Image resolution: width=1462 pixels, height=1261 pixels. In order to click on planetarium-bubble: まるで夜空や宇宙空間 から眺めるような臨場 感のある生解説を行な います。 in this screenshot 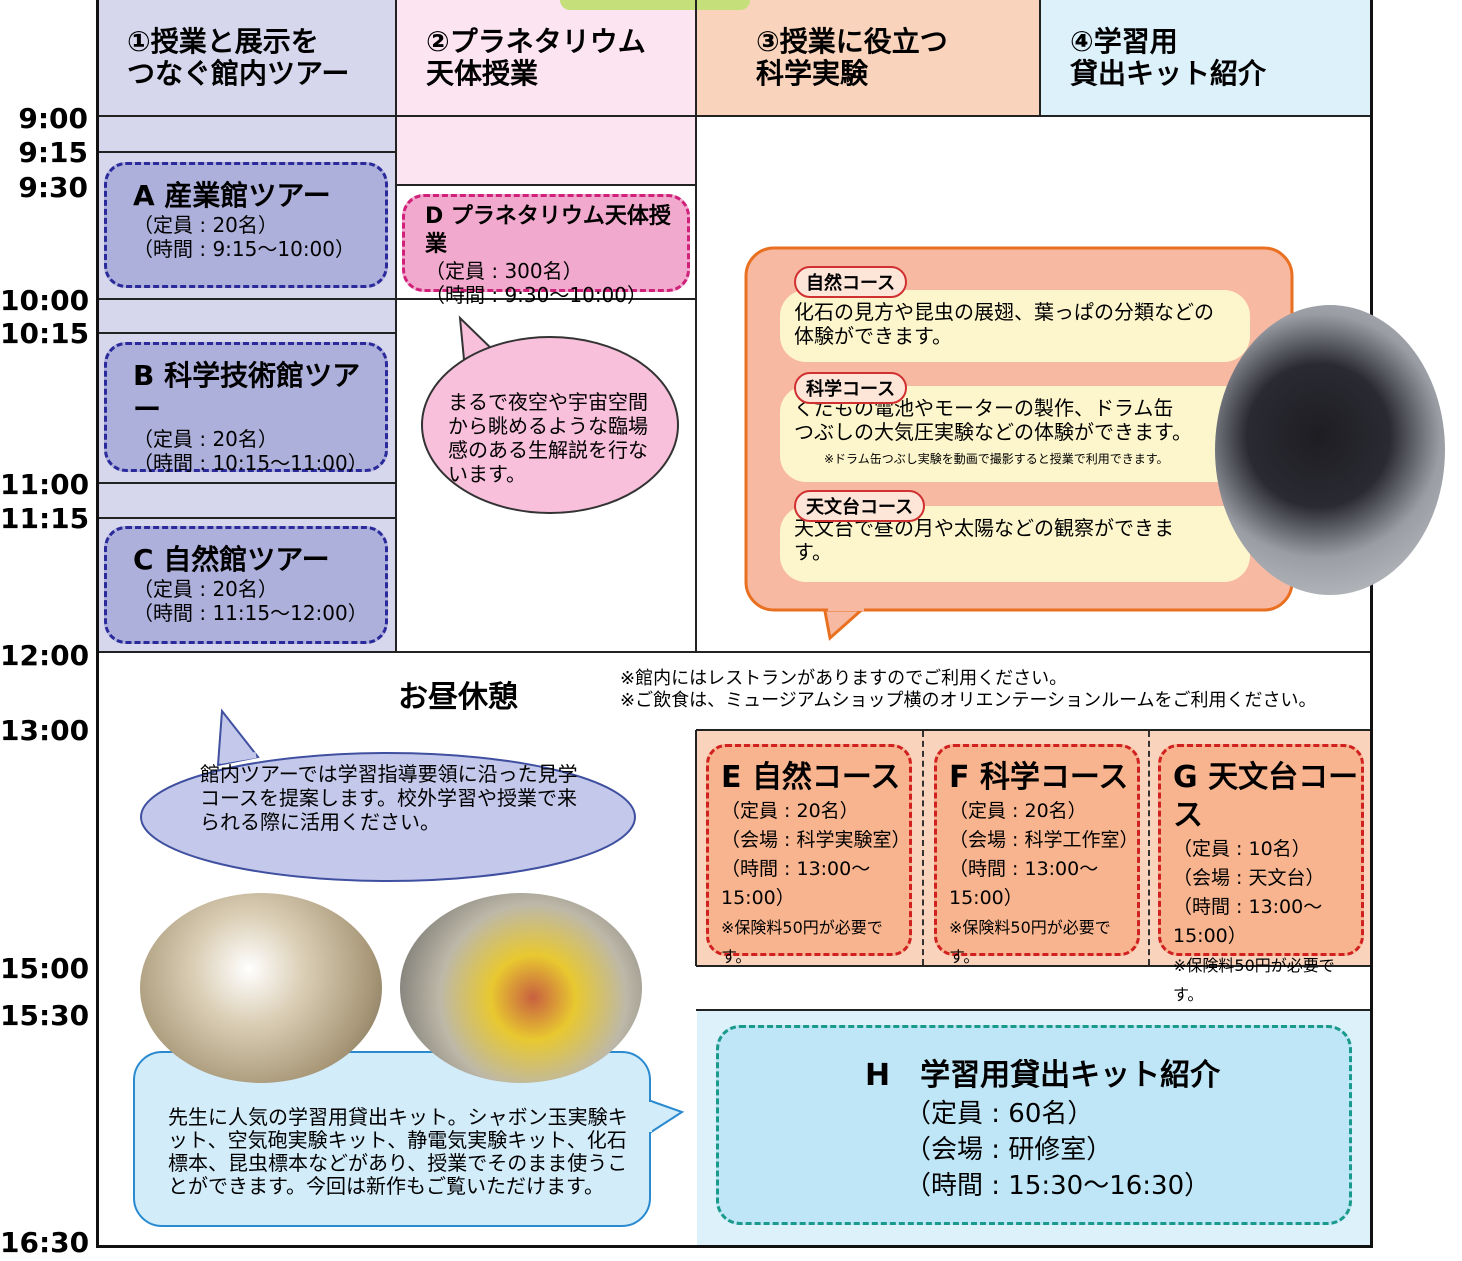, I will do `click(548, 438)`.